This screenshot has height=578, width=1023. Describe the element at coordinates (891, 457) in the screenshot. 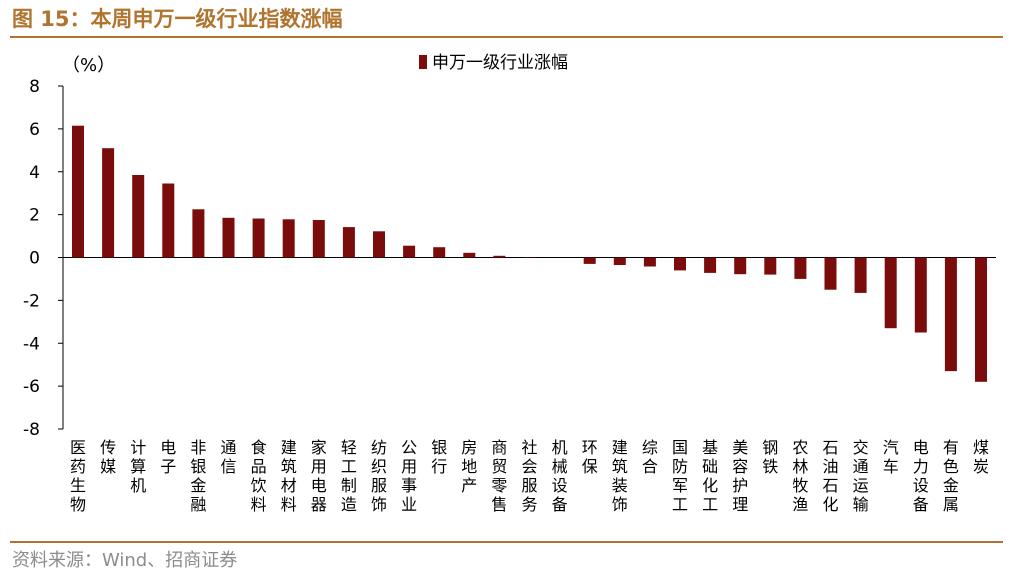

I see `x-category-label: 汽车` at that location.